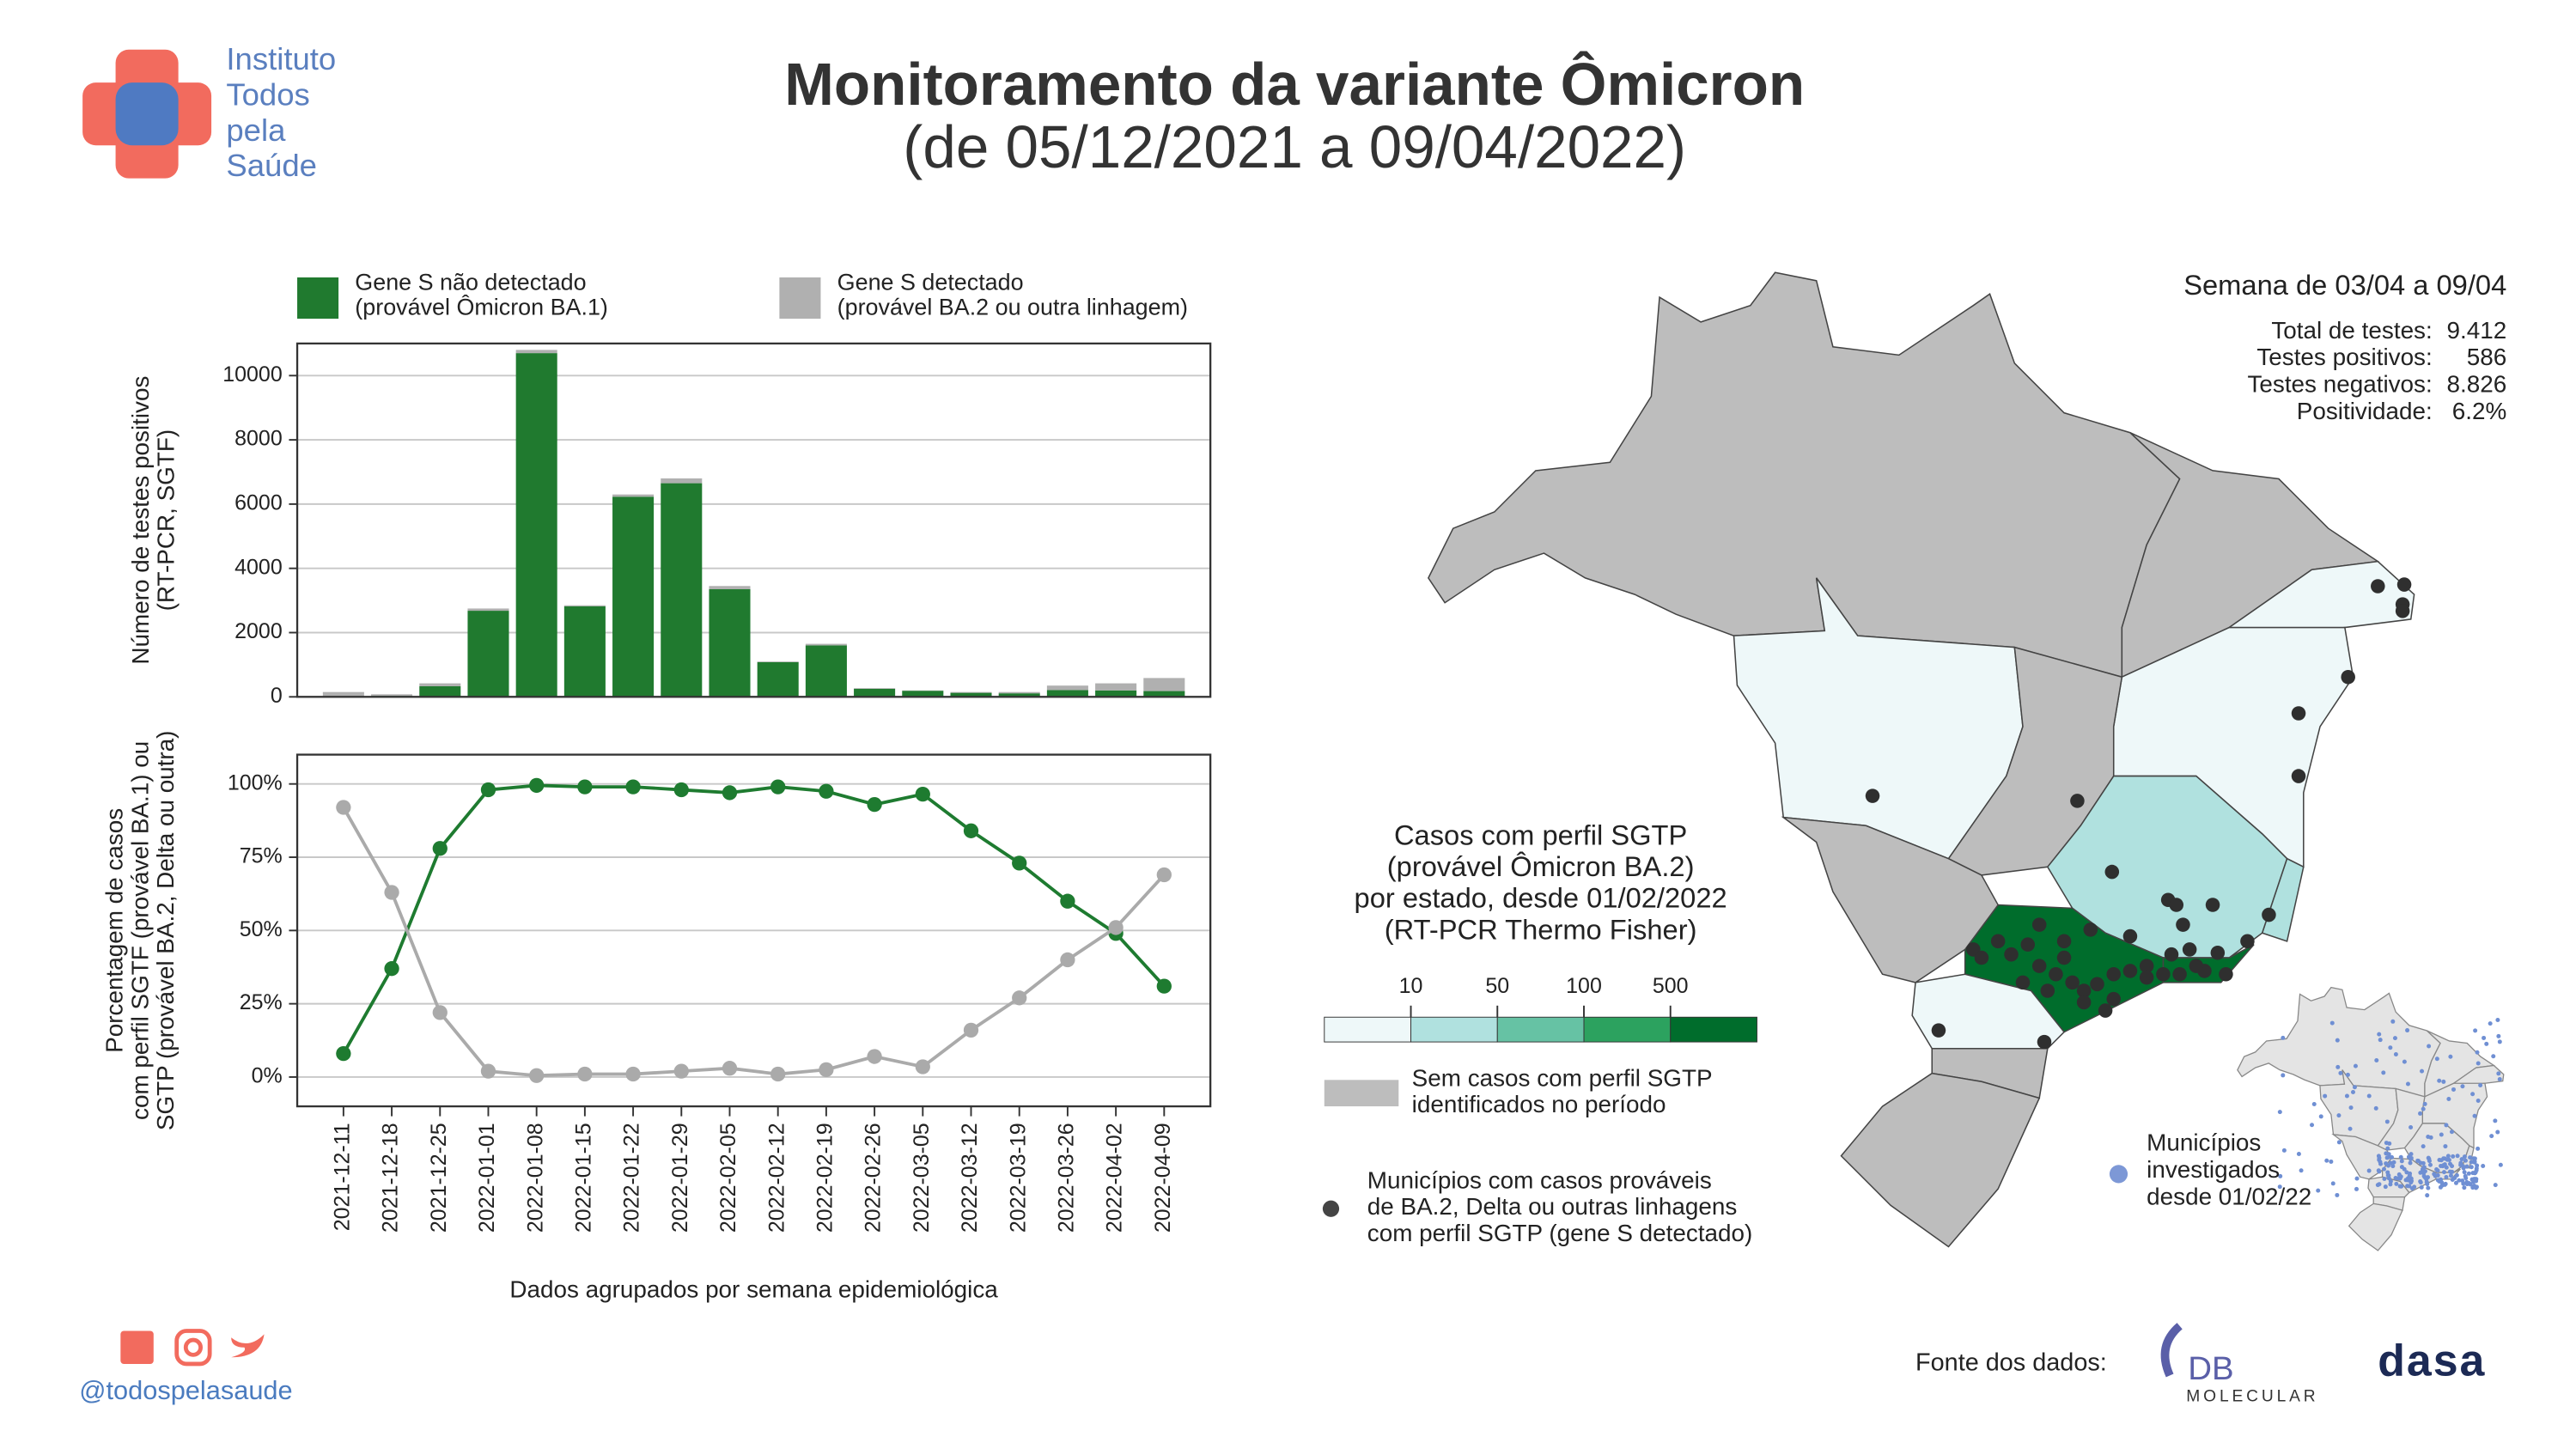 The height and width of the screenshot is (1449, 2576). What do you see at coordinates (680, 1178) in the screenshot?
I see `x-tick-label: 2022-01-29` at bounding box center [680, 1178].